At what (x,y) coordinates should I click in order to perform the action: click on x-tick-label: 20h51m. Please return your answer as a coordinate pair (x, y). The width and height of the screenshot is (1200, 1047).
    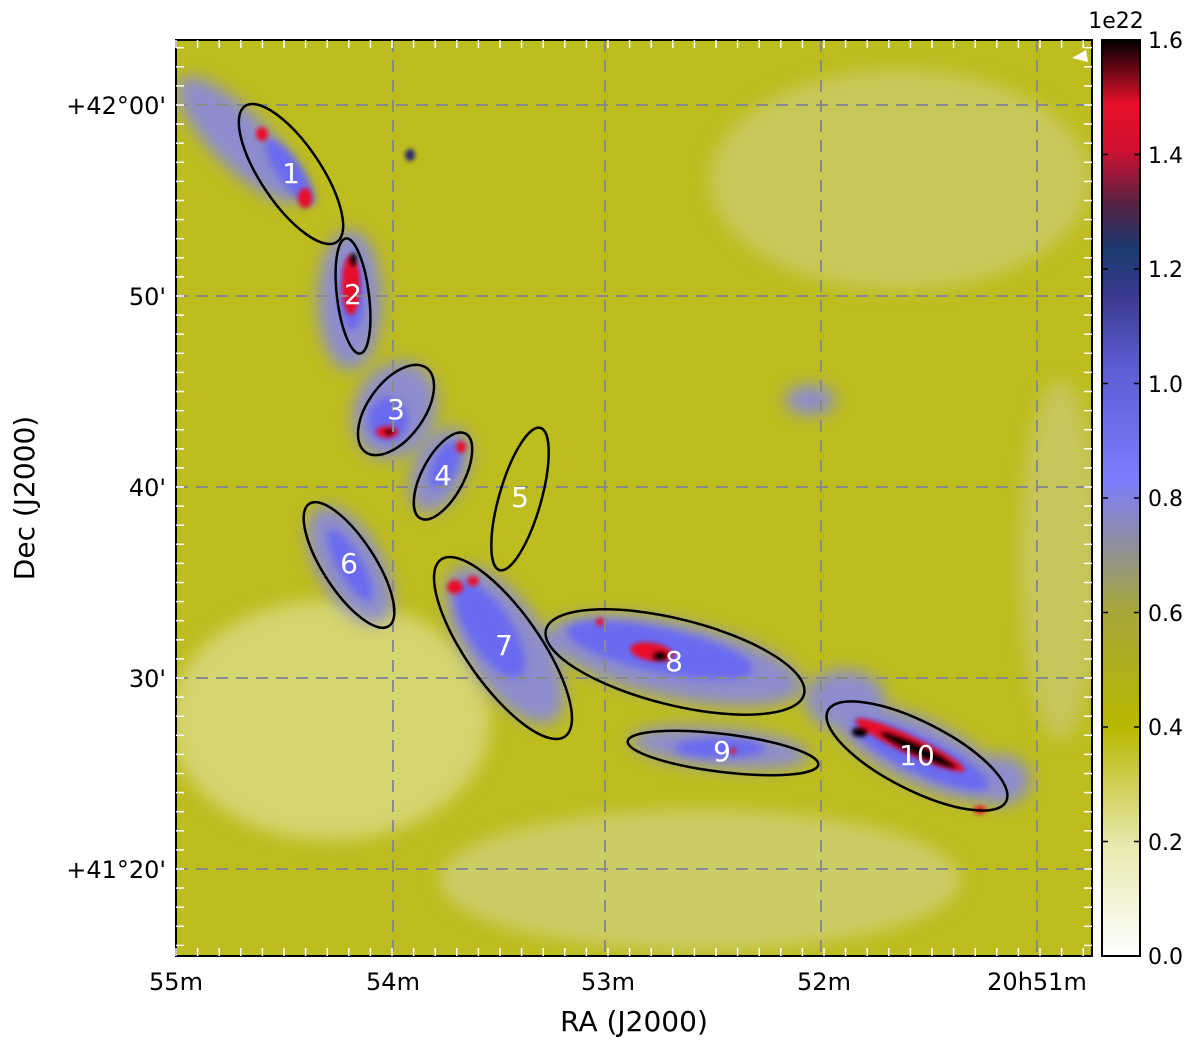
    Looking at the image, I should click on (1037, 982).